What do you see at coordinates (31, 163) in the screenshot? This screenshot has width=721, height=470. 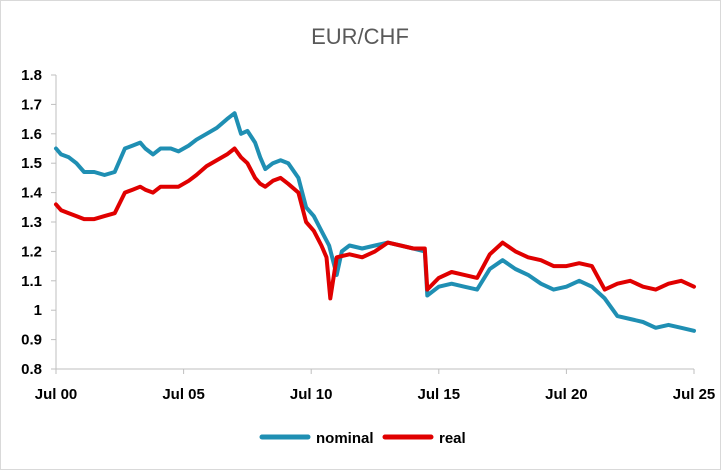 I see `y-tick-label: 1.5` at bounding box center [31, 163].